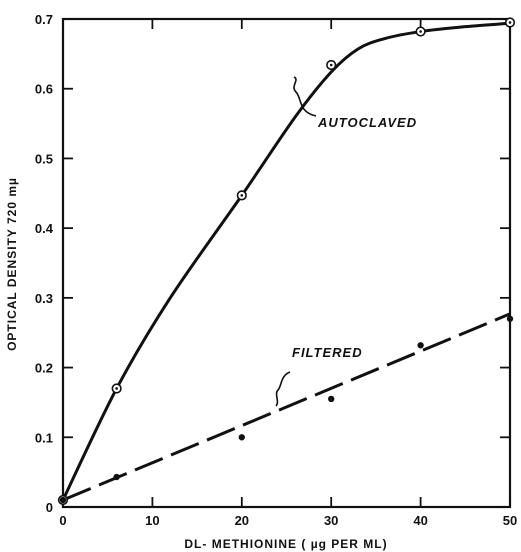 Image resolution: width=521 pixels, height=552 pixels. What do you see at coordinates (44, 158) in the screenshot?
I see `y-tick-label: 0.5` at bounding box center [44, 158].